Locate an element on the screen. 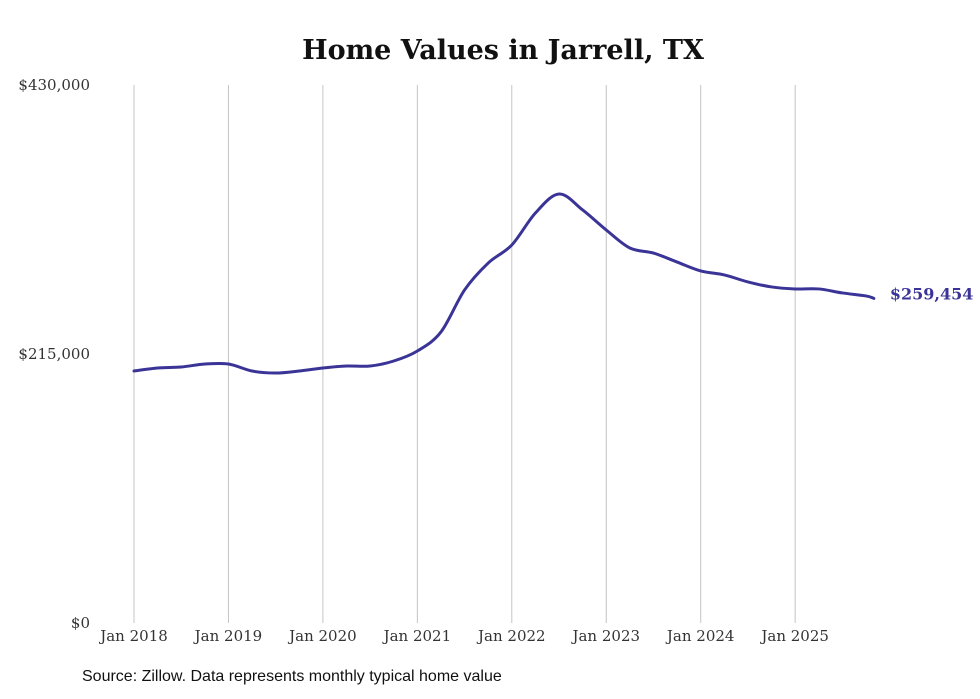  chart-title: Home Values in Jarrell, TX is located at coordinates (503, 50).